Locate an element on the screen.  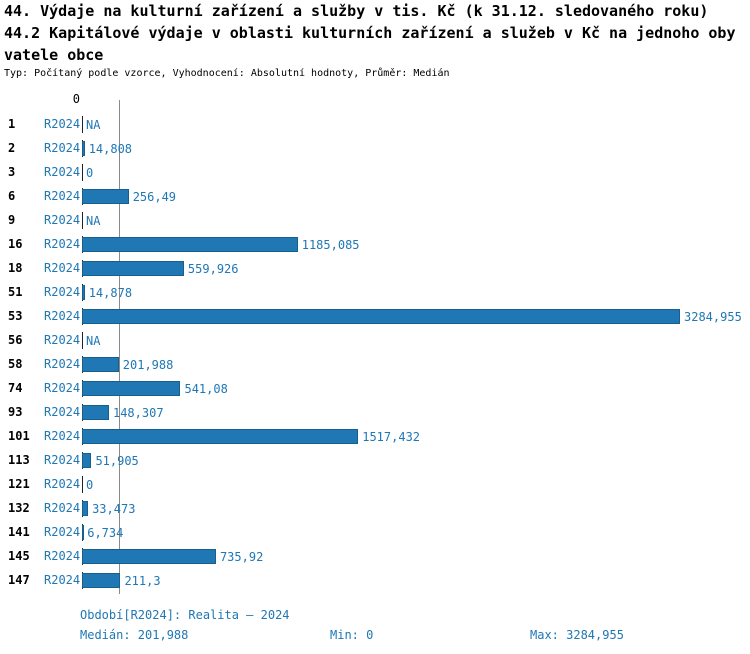
bar-value-label: 735,92 is located at coordinates (241, 557).